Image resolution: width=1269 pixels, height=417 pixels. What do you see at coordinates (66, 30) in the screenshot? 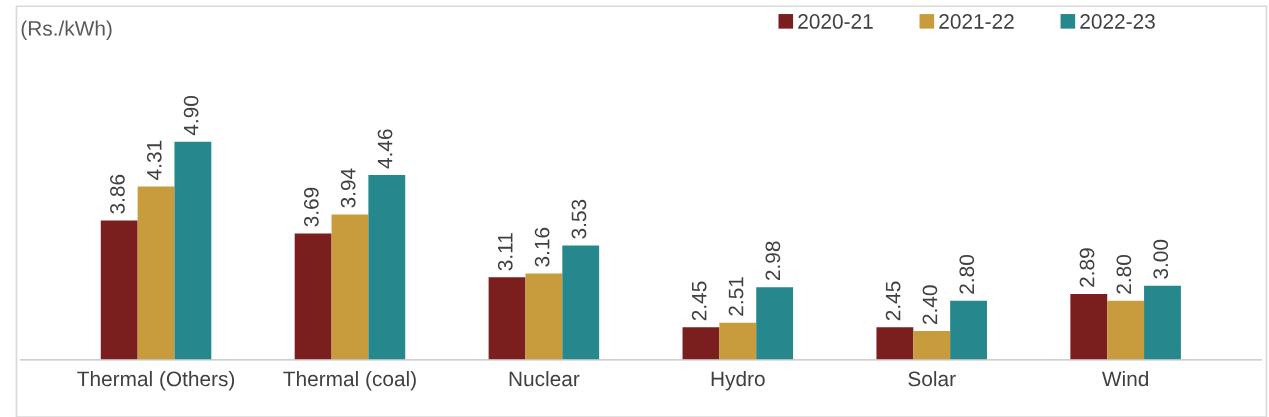
I see `y-axis-title: (Rs./kWh)` at bounding box center [66, 30].